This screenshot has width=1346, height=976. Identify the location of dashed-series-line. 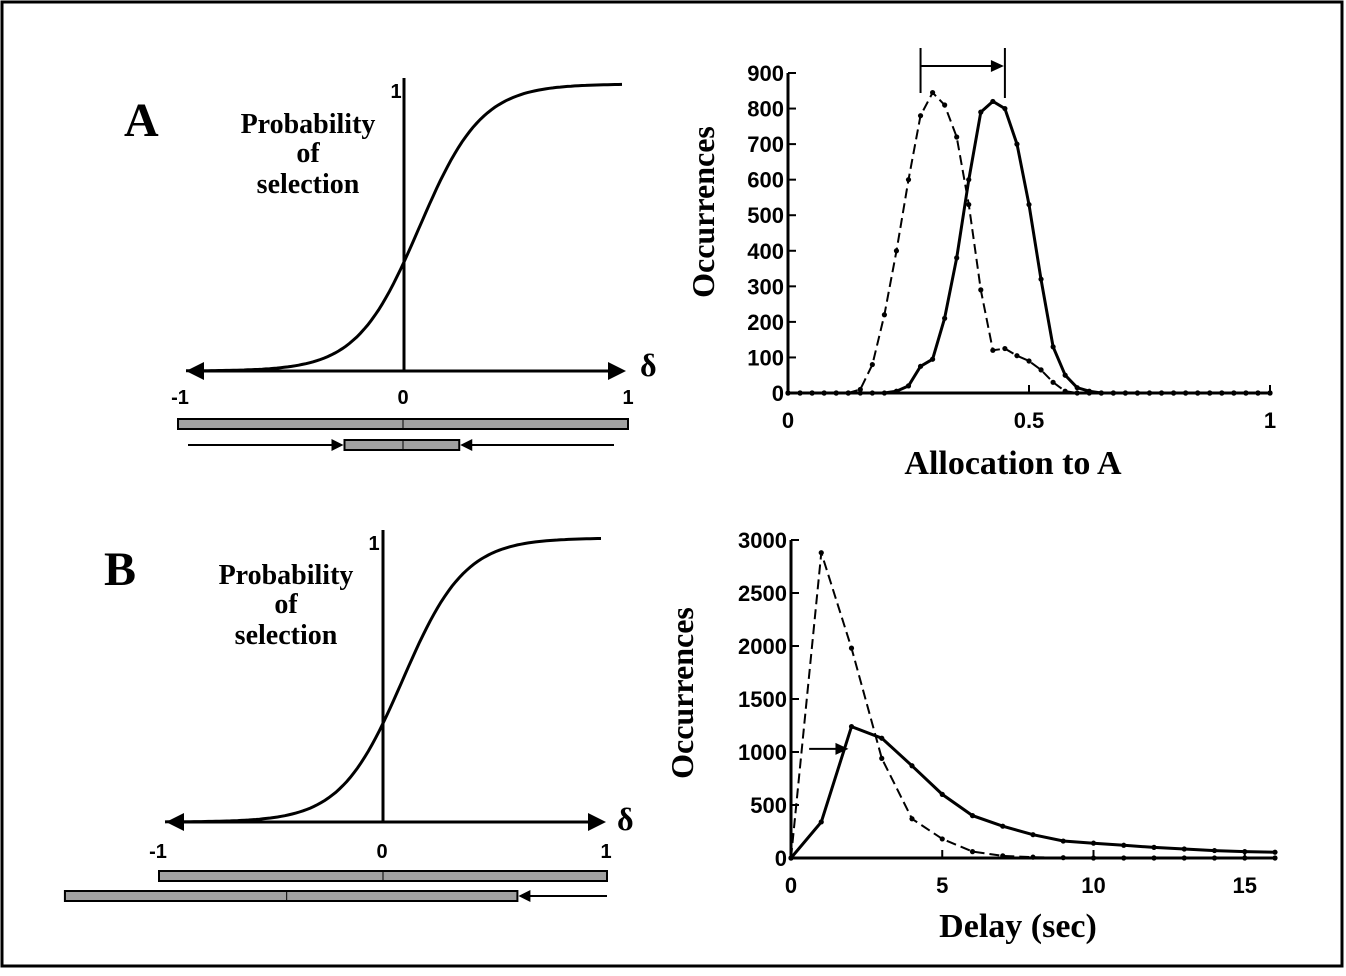
(1032, 705).